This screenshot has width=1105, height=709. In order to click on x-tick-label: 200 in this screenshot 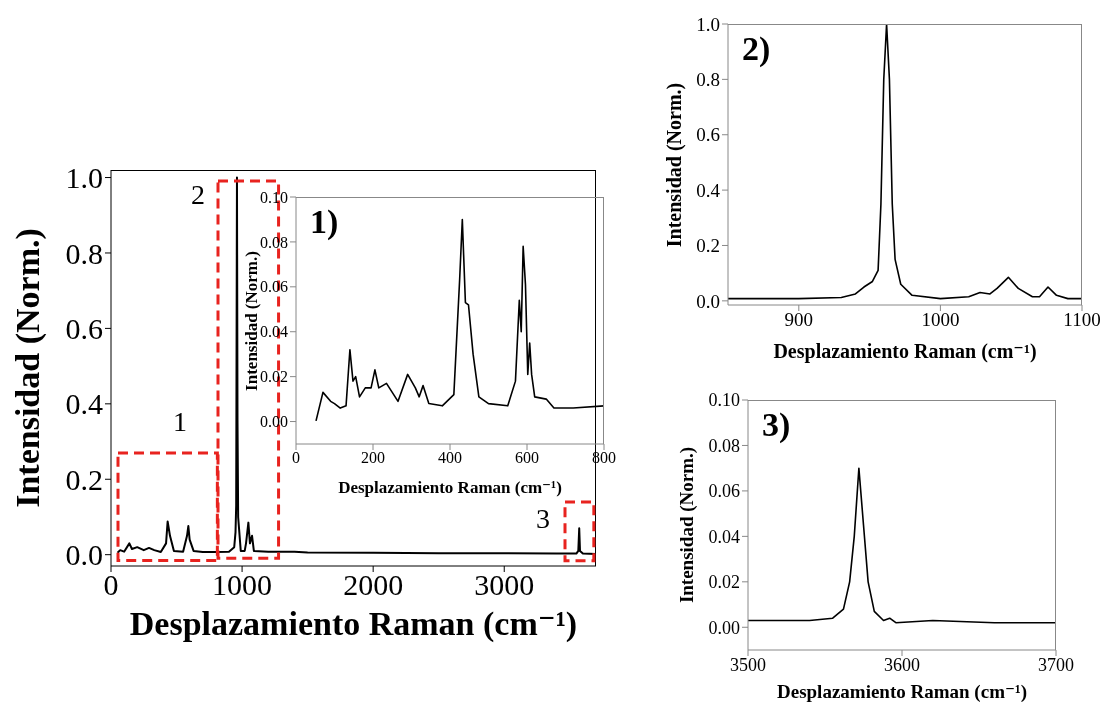, I will do `click(373, 458)`.